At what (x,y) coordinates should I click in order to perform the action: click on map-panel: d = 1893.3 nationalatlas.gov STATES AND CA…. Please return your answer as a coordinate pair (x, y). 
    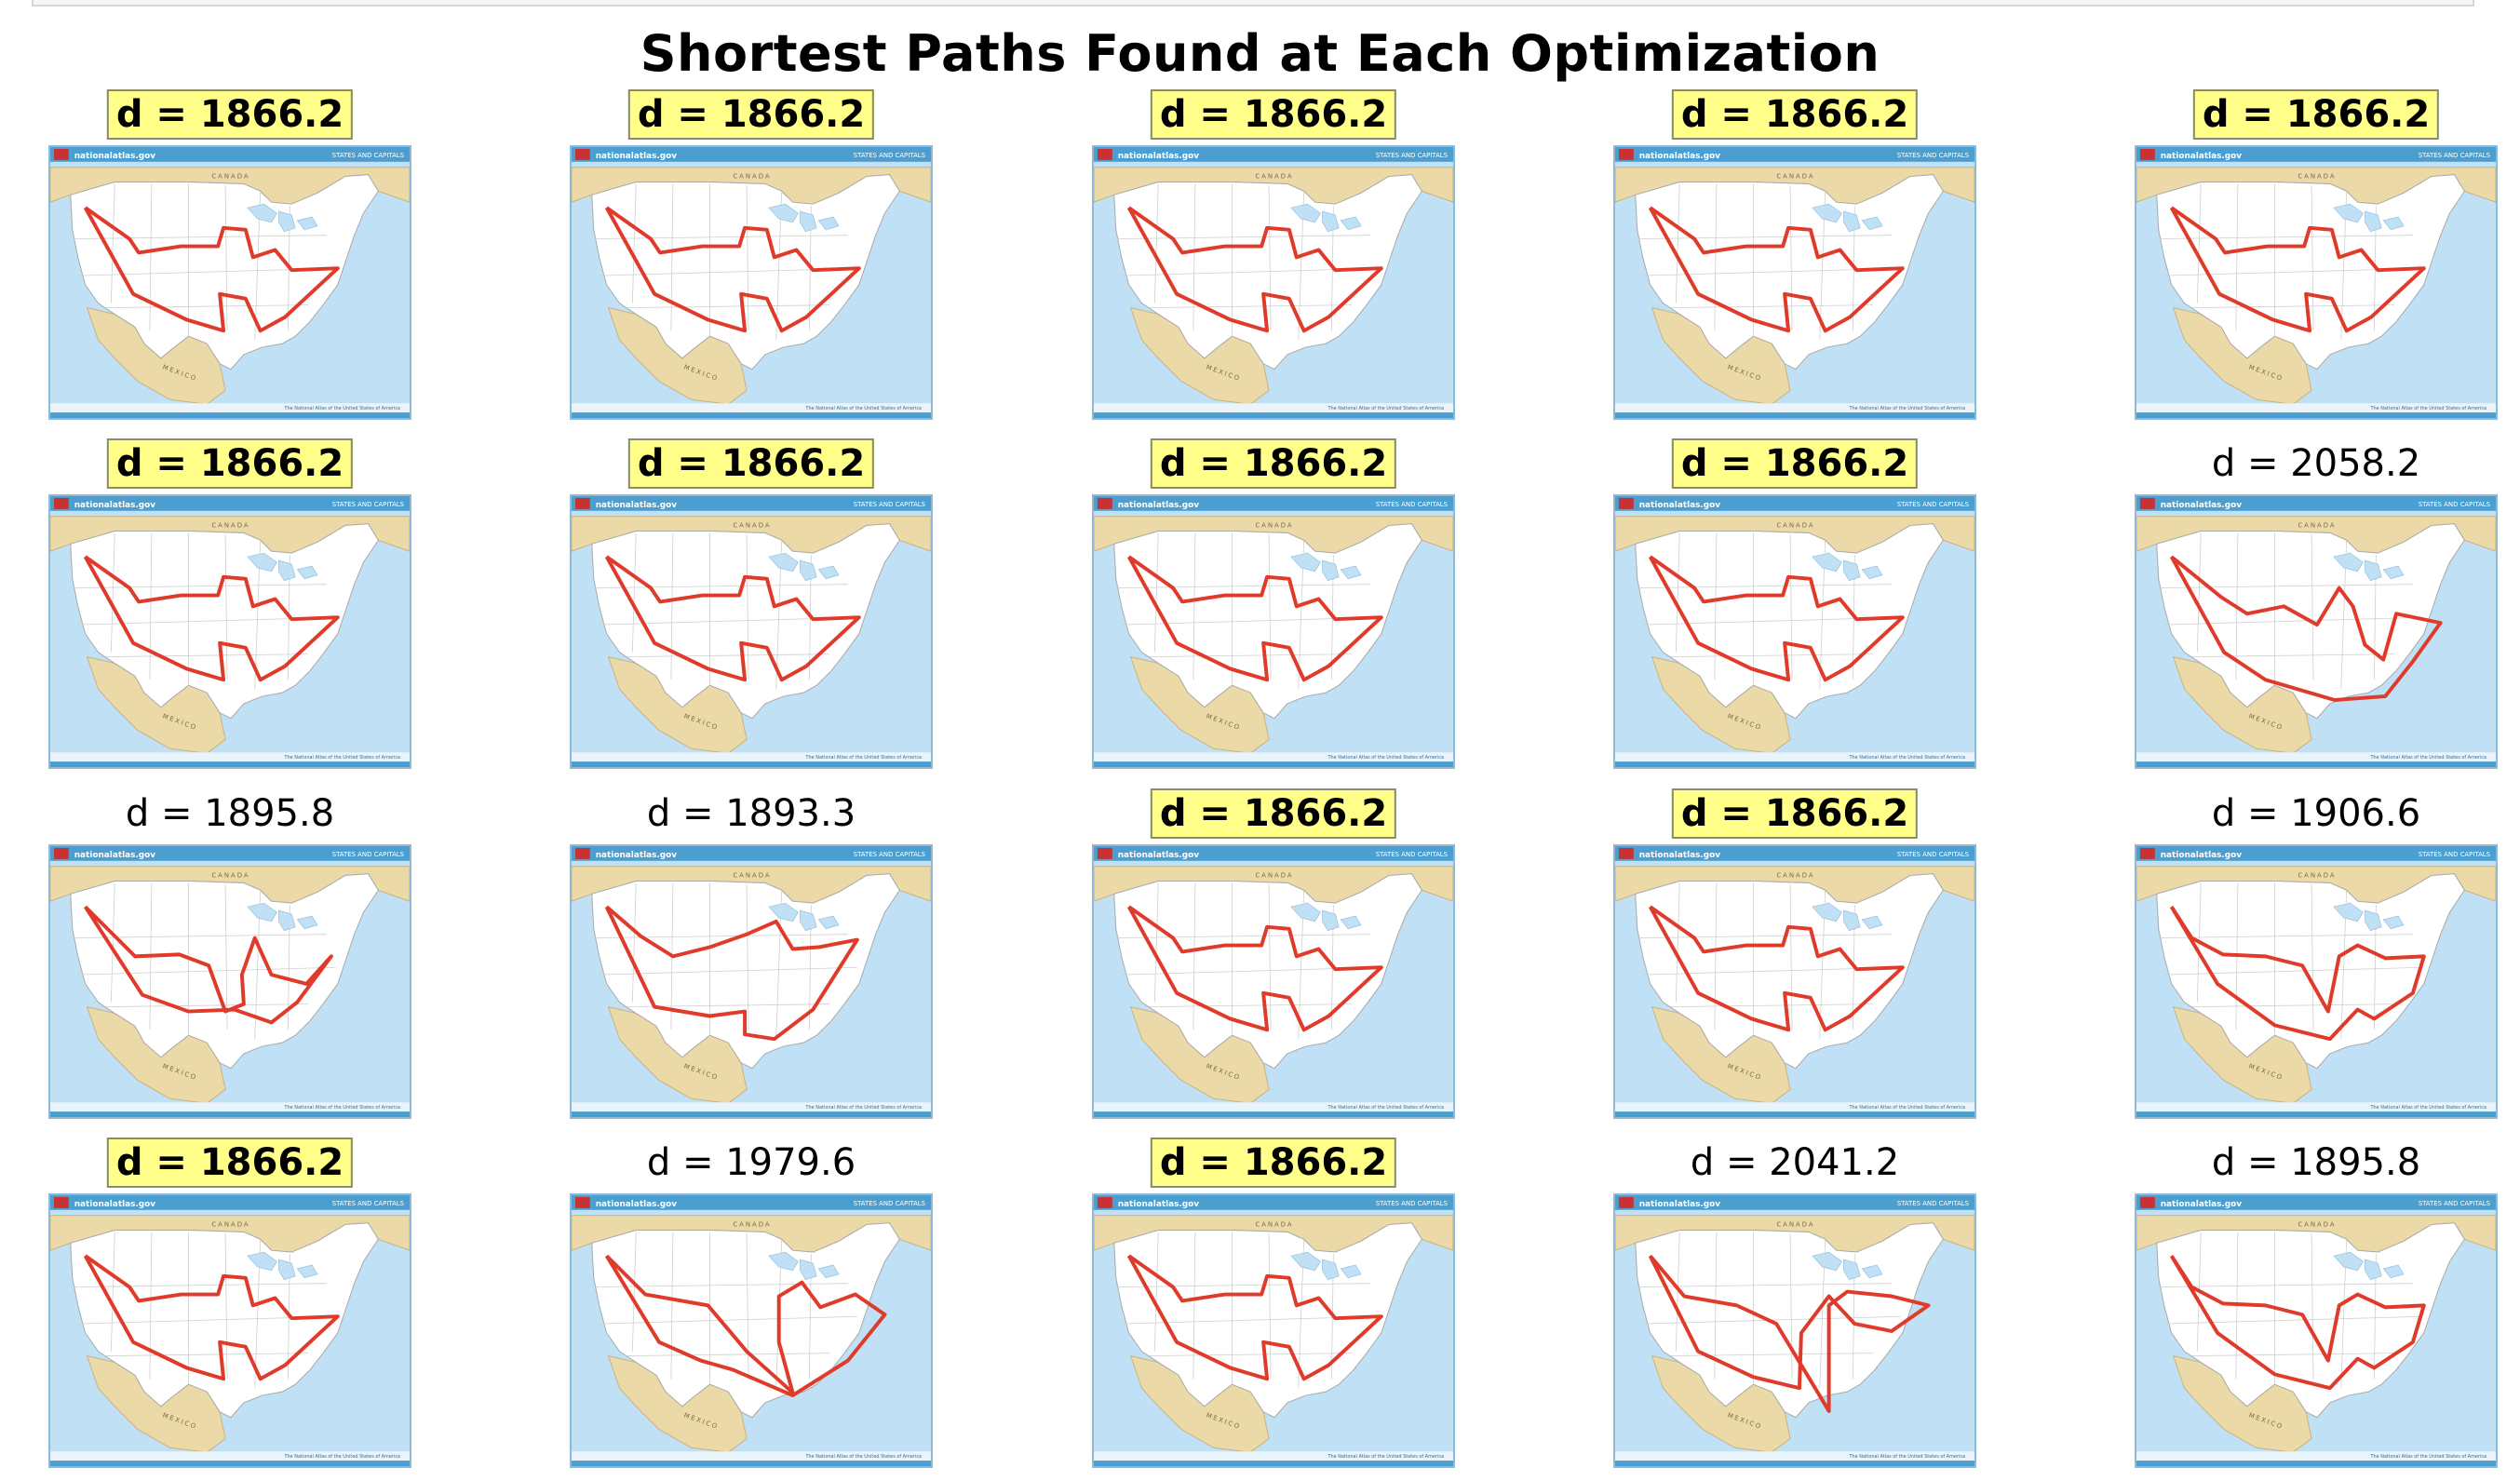
    Looking at the image, I should click on (751, 956).